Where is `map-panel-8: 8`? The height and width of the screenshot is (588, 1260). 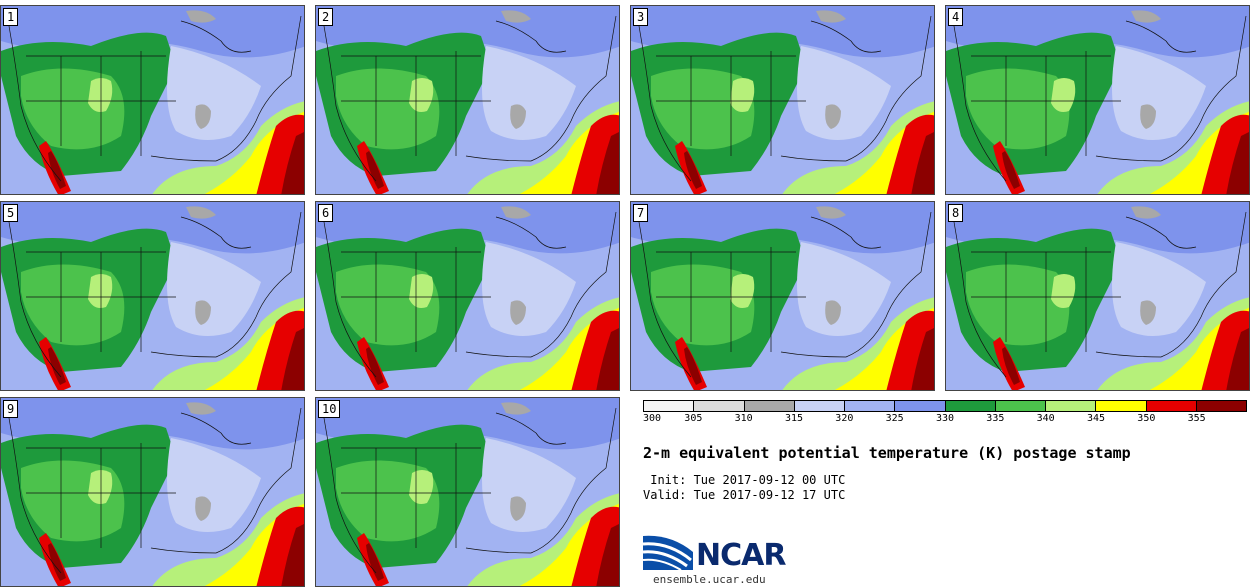 map-panel-8: 8 is located at coordinates (1097, 296).